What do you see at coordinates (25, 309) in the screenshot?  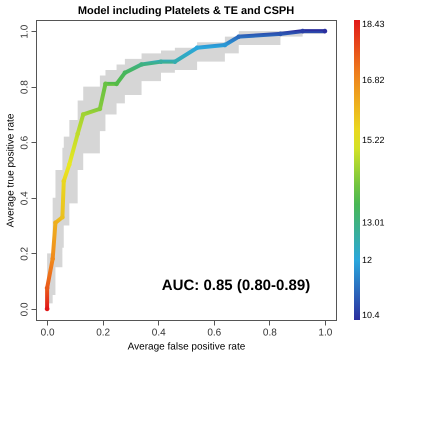 I see `y-tick-label: 0.0` at bounding box center [25, 309].